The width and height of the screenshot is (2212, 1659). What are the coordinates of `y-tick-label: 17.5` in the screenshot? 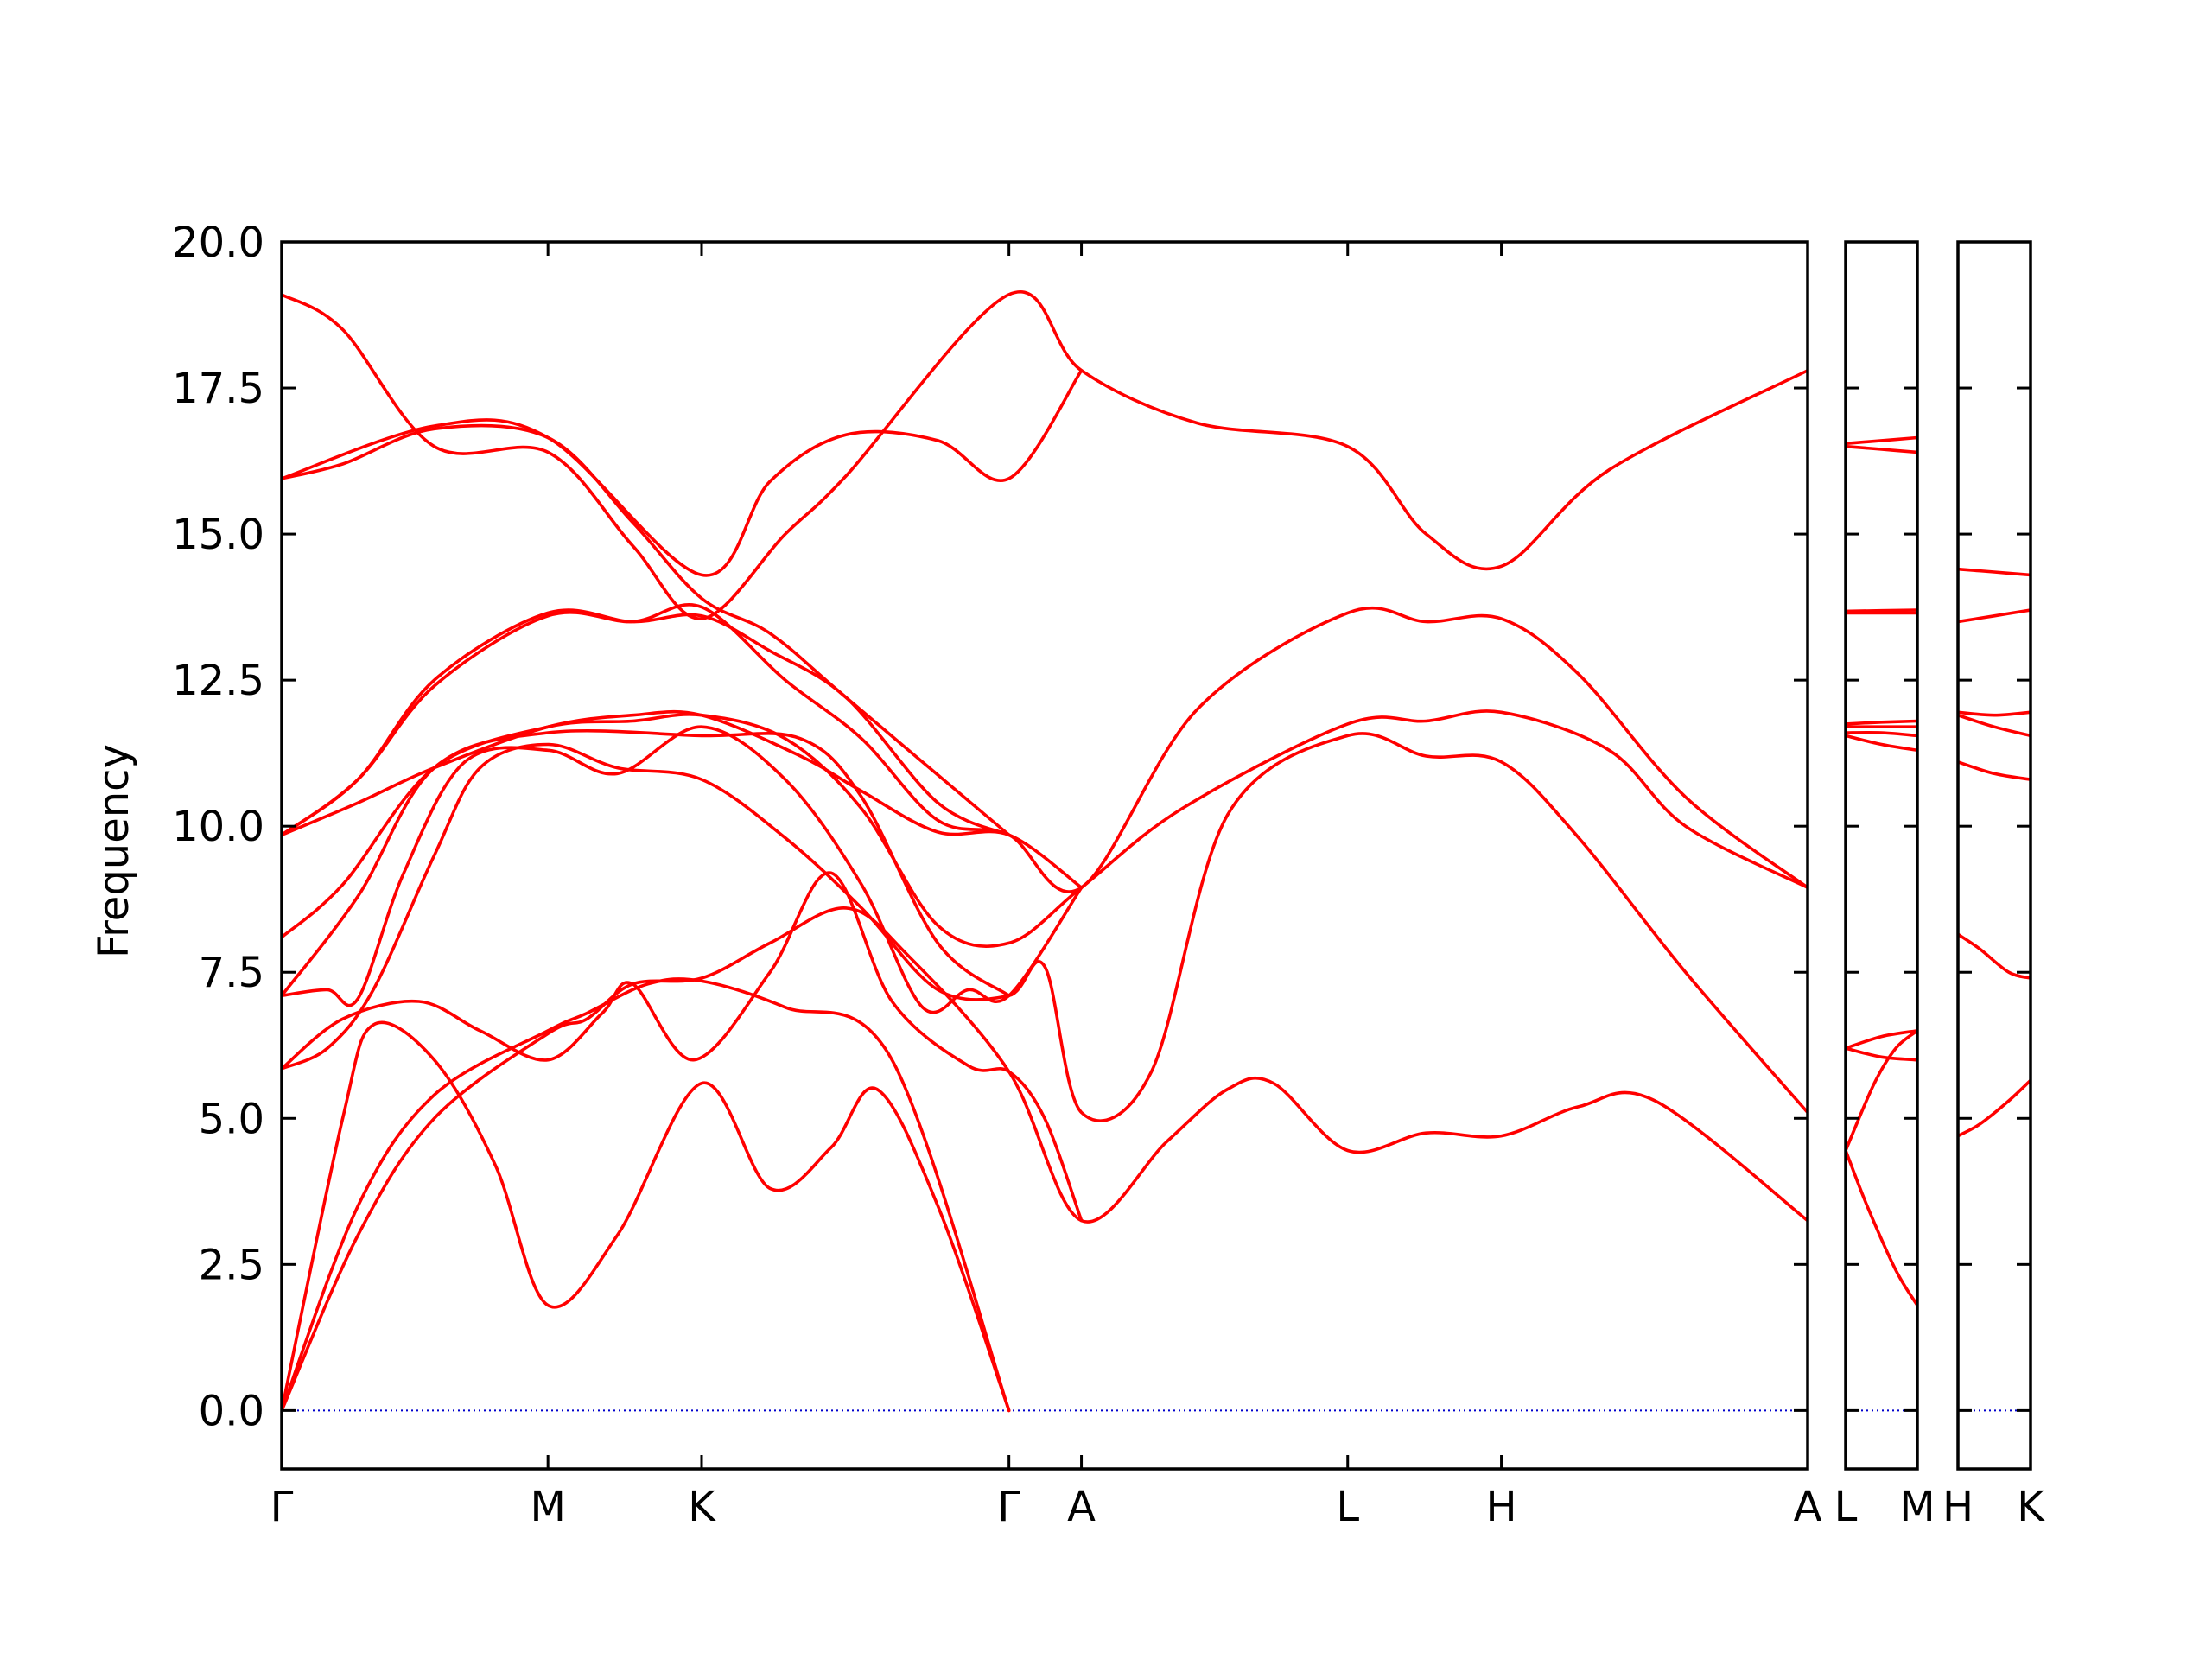 It's located at (218, 389).